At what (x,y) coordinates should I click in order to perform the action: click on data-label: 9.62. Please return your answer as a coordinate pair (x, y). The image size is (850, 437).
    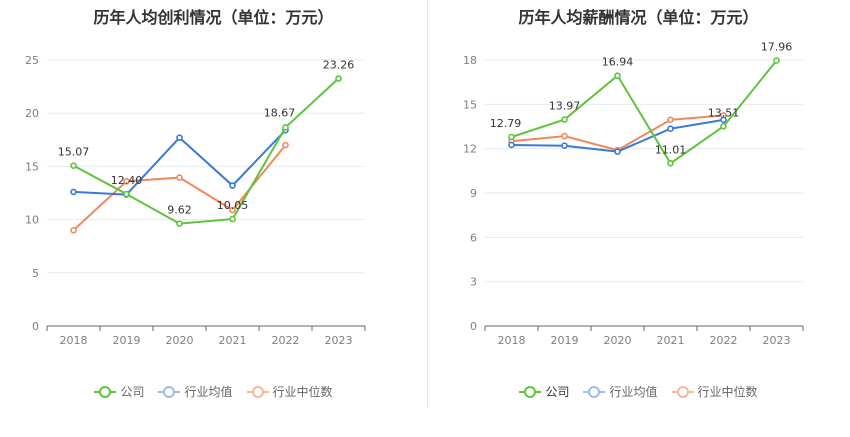
    Looking at the image, I should click on (179, 210).